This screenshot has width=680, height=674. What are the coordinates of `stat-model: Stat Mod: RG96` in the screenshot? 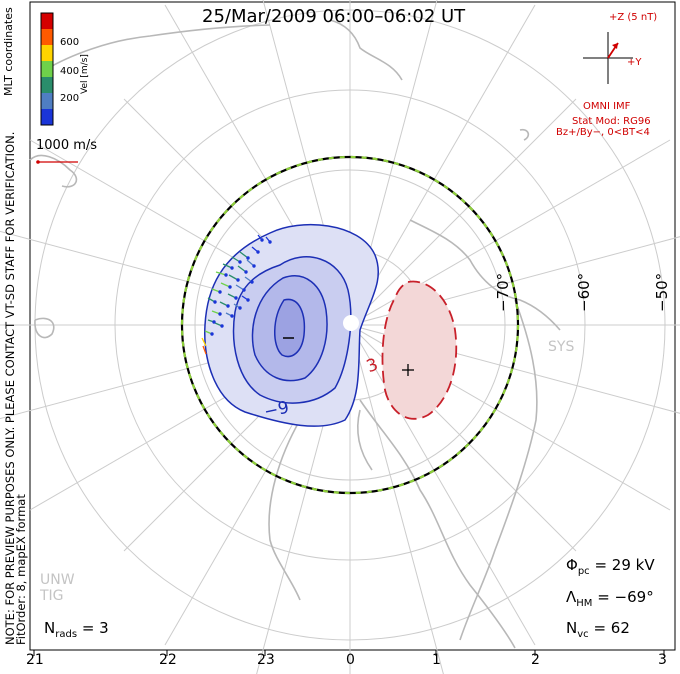 It's located at (611, 121).